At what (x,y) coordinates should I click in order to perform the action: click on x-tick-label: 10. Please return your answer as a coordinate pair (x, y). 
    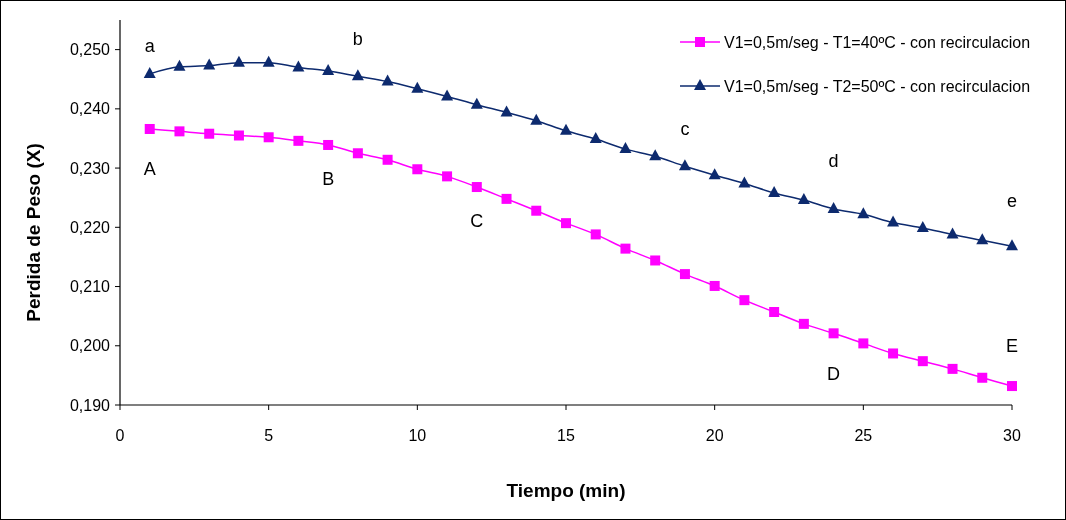
    Looking at the image, I should click on (417, 435).